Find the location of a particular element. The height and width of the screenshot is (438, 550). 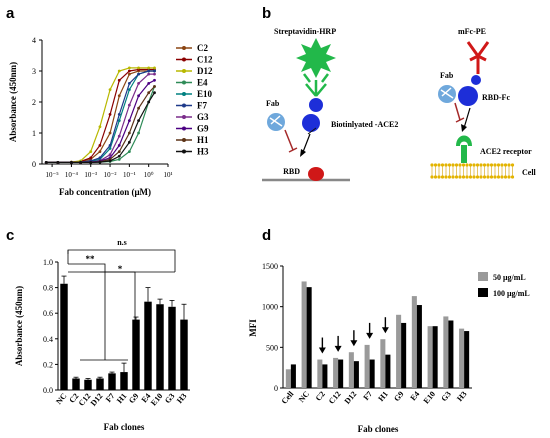

panel-c-y-tick-label: 0.8 is located at coordinates (48, 288).